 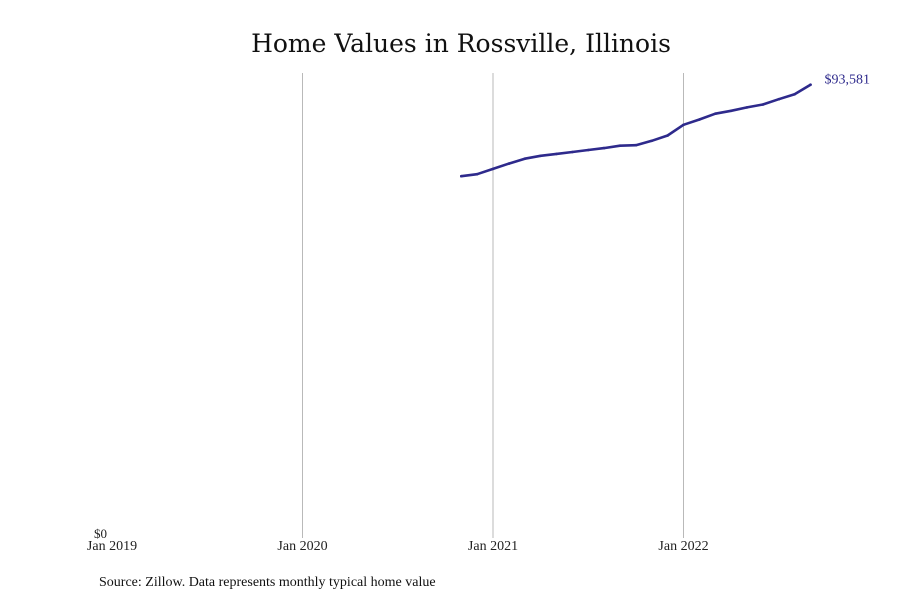 What do you see at coordinates (848, 80) in the screenshot?
I see `end-value-label: $93,581` at bounding box center [848, 80].